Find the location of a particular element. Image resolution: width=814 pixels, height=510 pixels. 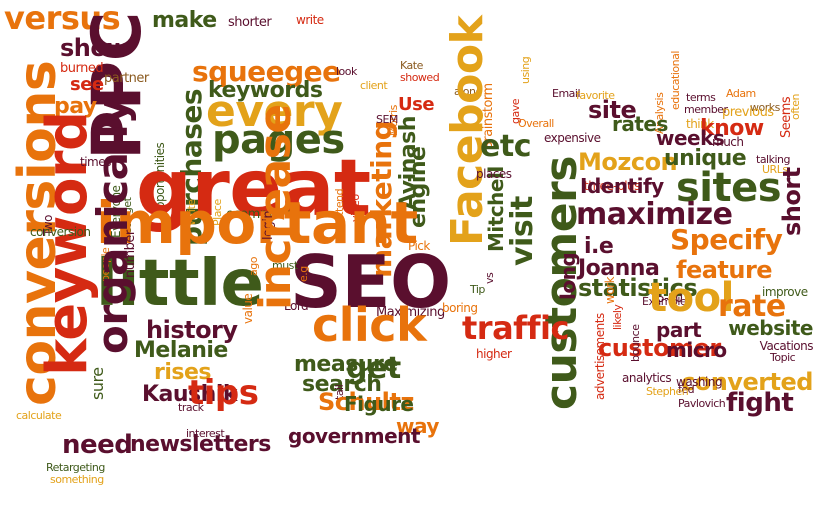

cloud-word: Pick is located at coordinates (419, 246).